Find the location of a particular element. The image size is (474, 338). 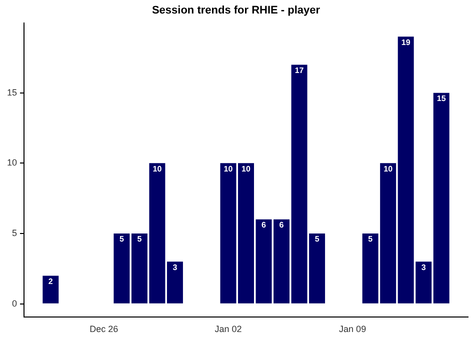

data-label: 2 is located at coordinates (51, 281).